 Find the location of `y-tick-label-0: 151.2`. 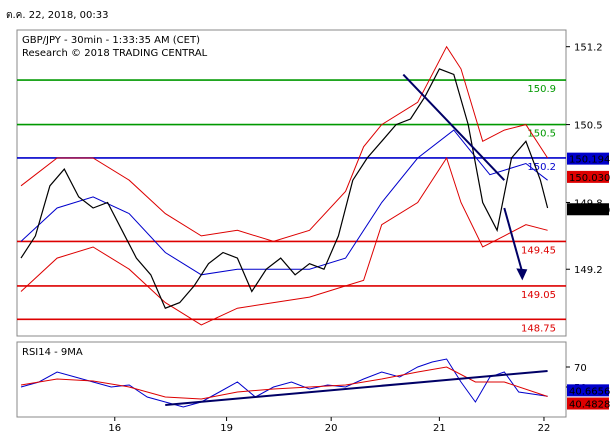

y-tick-label-0: 151.2 is located at coordinates (588, 48).